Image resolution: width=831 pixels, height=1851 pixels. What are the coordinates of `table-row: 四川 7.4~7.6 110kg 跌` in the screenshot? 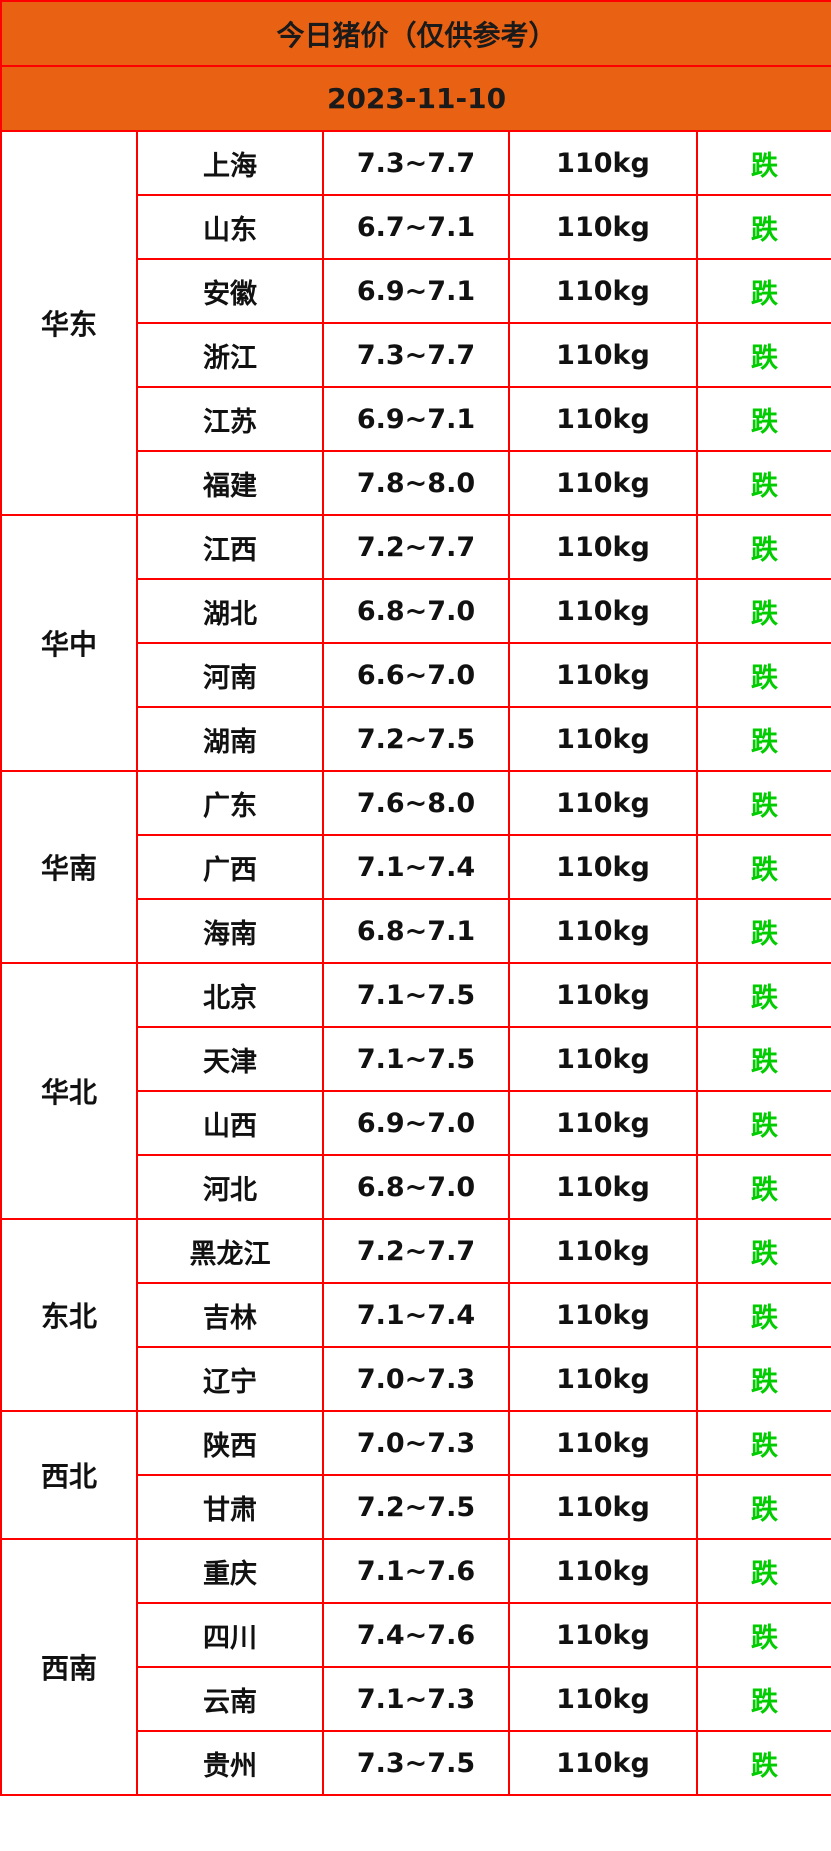 It's located at (416, 1635).